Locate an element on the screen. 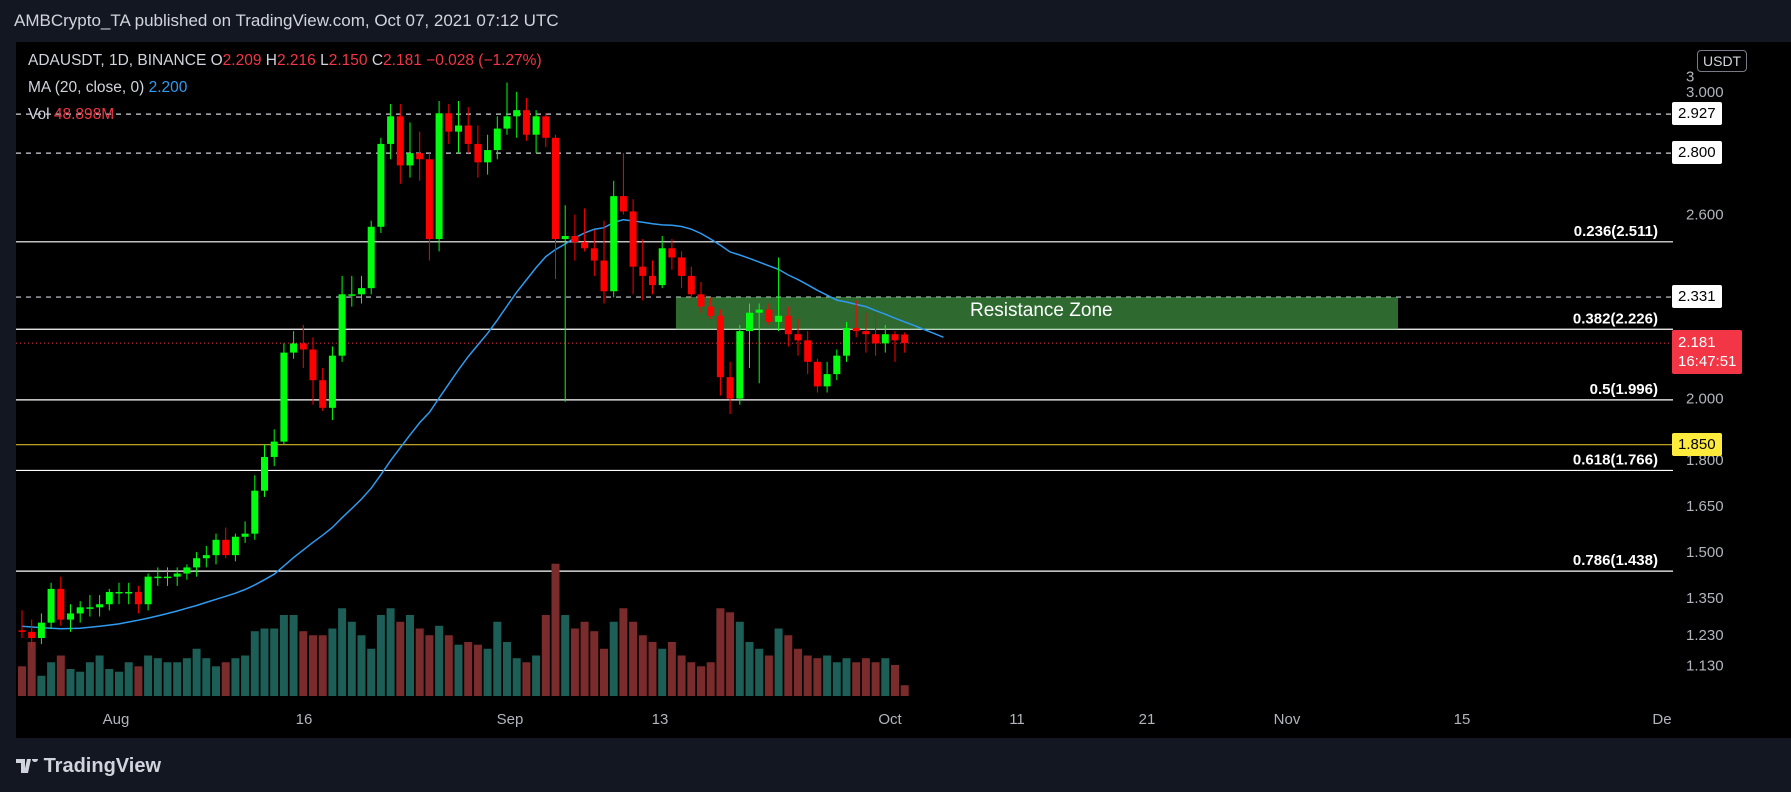 The image size is (1791, 792). legend-close-value: 2.181 is located at coordinates (402, 60).